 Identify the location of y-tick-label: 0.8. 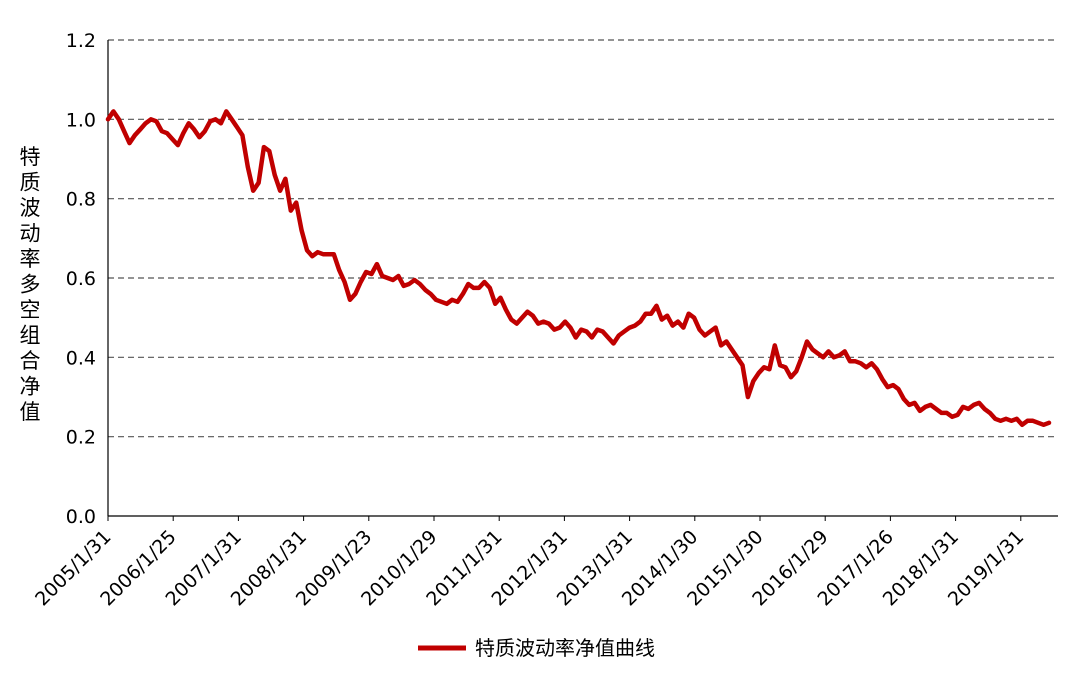
(81, 200).